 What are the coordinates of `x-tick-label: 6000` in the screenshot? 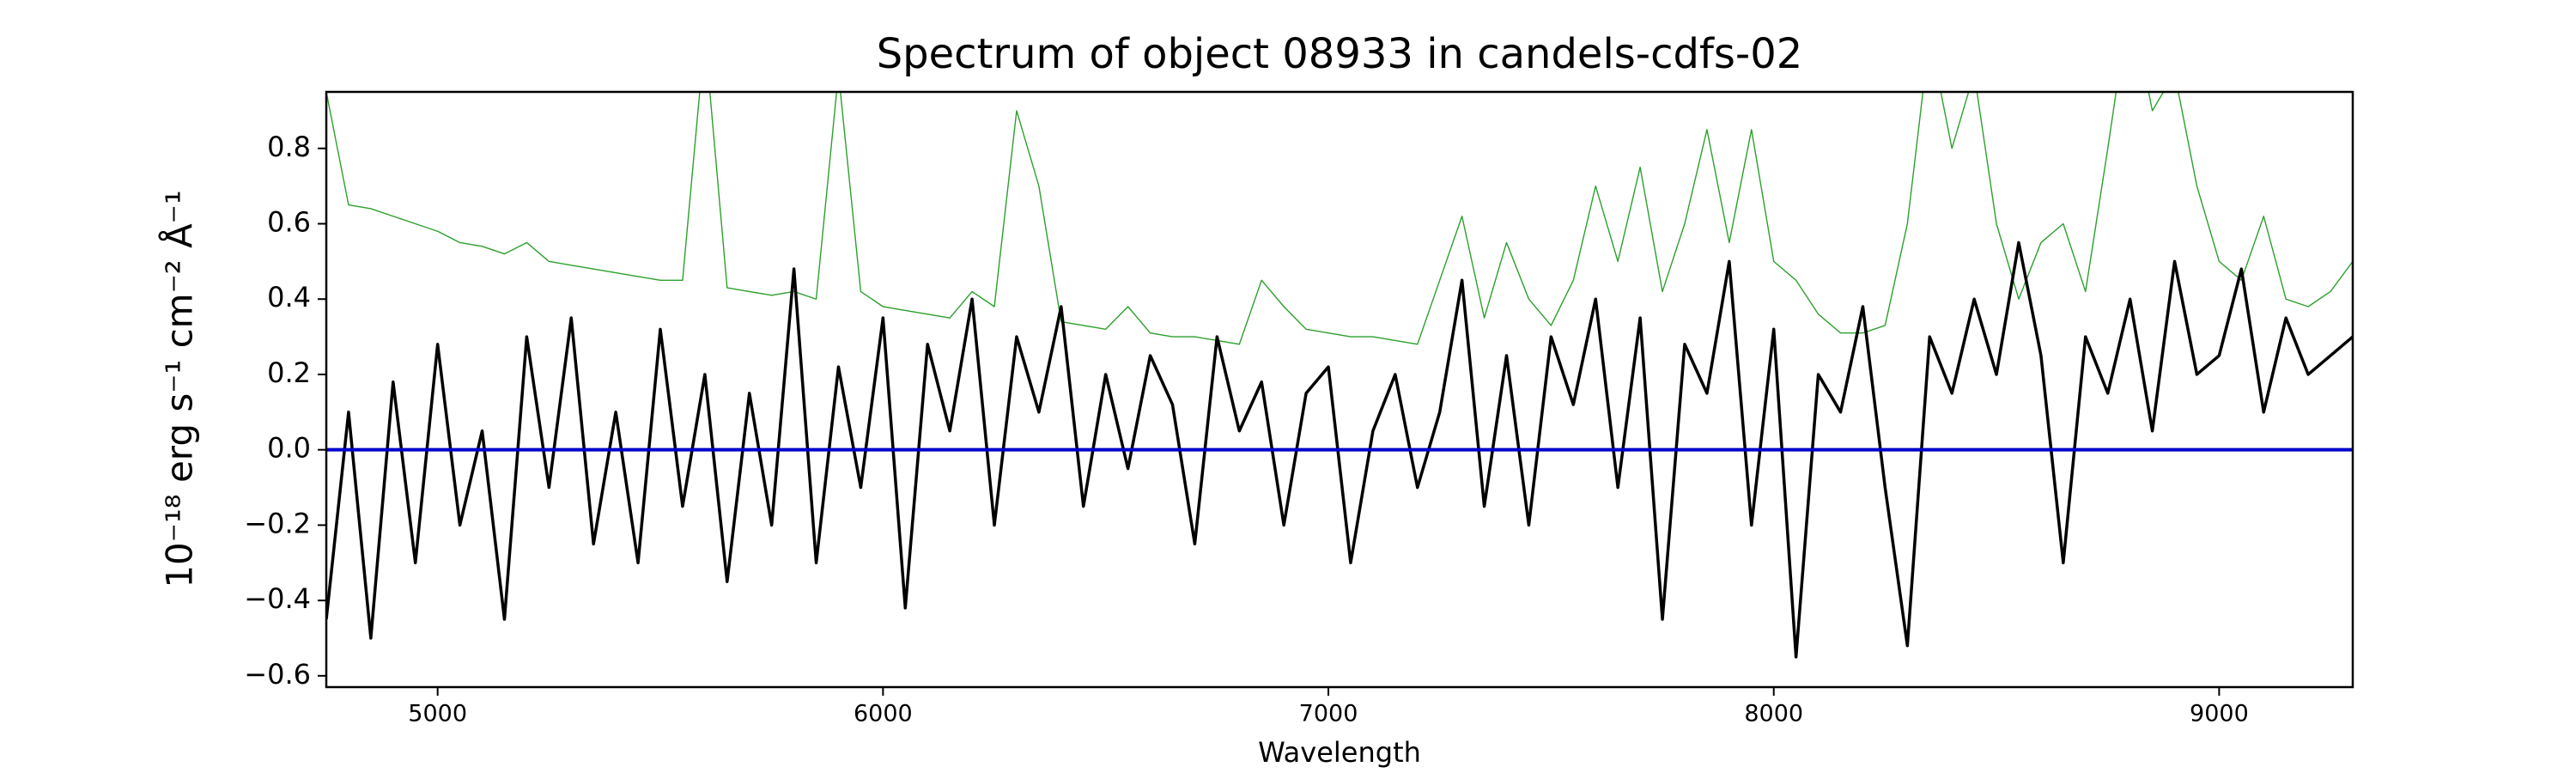 It's located at (884, 714).